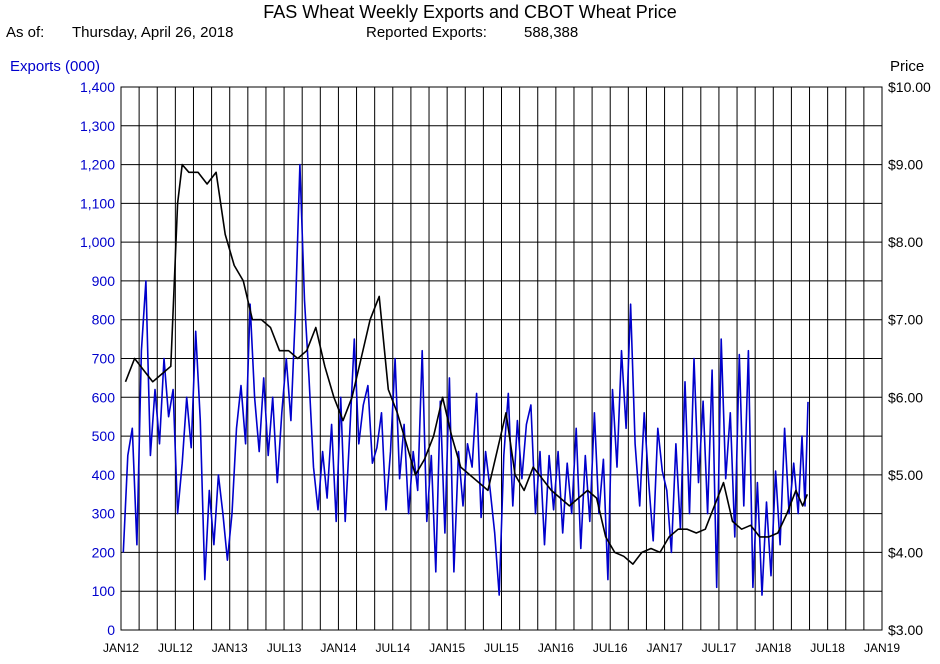 The image size is (940, 664). Describe the element at coordinates (905, 475) in the screenshot. I see `y-right-tick-label: $5.00` at that location.